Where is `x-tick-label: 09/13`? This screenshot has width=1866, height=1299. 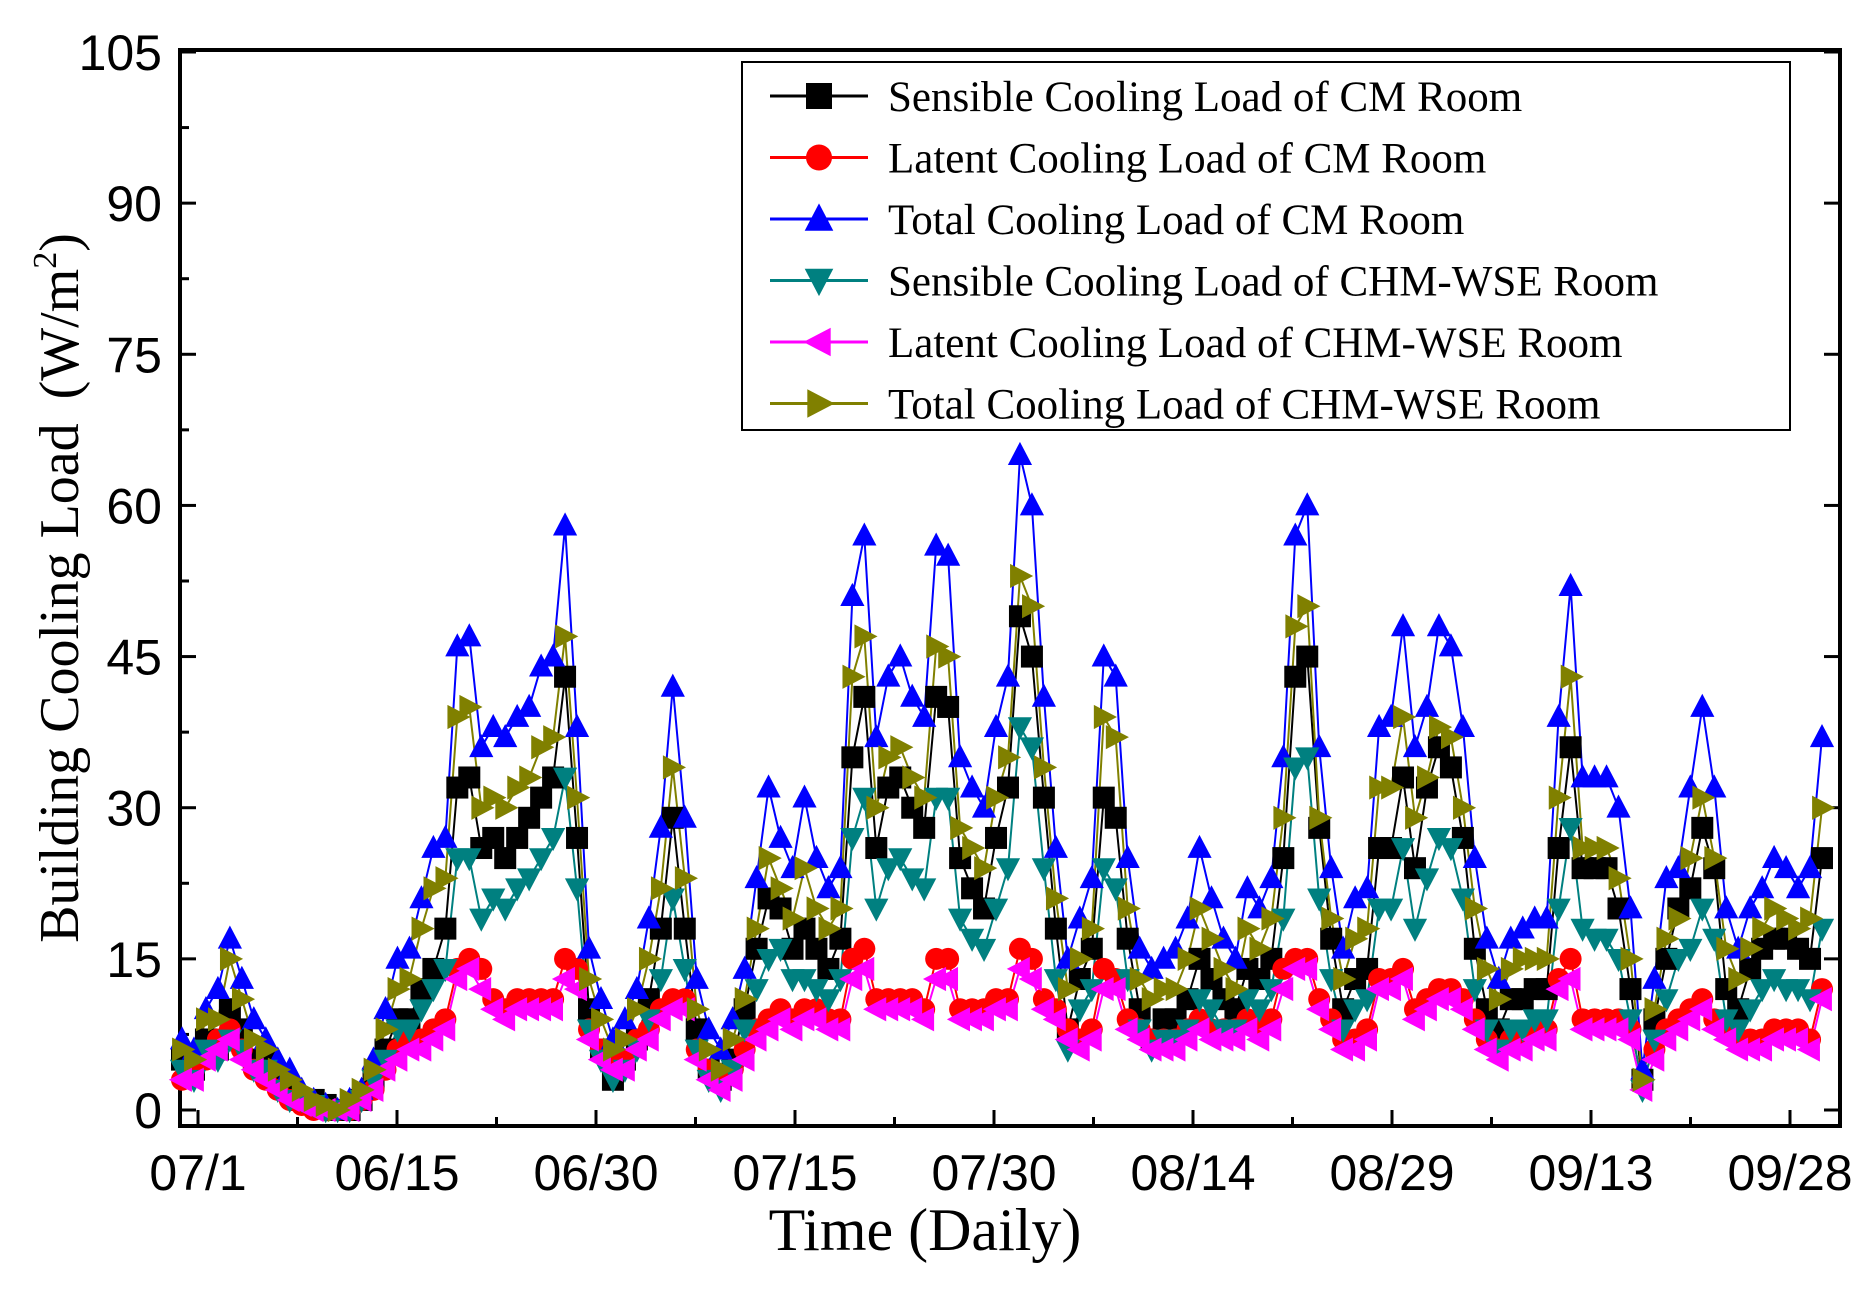 x-tick-label: 09/13 is located at coordinates (1590, 1173).